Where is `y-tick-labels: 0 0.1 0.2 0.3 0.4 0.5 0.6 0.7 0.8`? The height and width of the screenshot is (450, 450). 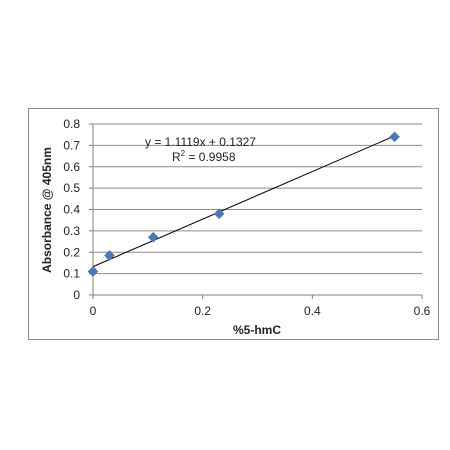
y-tick-labels: 0 0.1 0.2 0.3 0.4 0.5 0.6 0.7 0.8 is located at coordinates (71, 209).